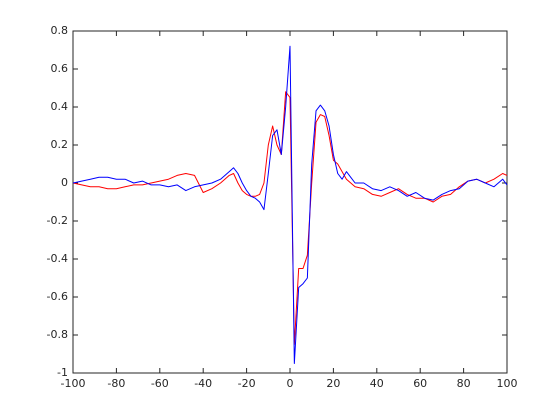 The image size is (560, 420). Describe the element at coordinates (57, 258) in the screenshot. I see `y-tick-label: -0.4` at that location.